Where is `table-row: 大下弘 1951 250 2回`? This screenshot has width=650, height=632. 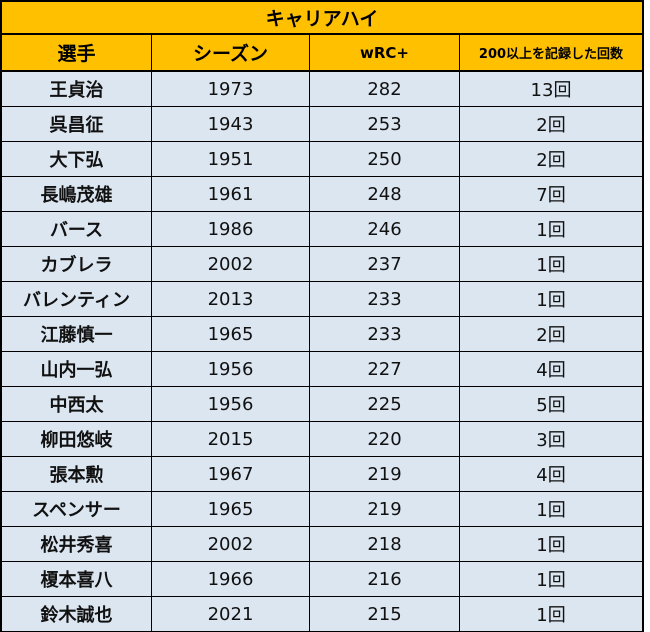
table-row: 大下弘 1951 250 2回 is located at coordinates (322, 159).